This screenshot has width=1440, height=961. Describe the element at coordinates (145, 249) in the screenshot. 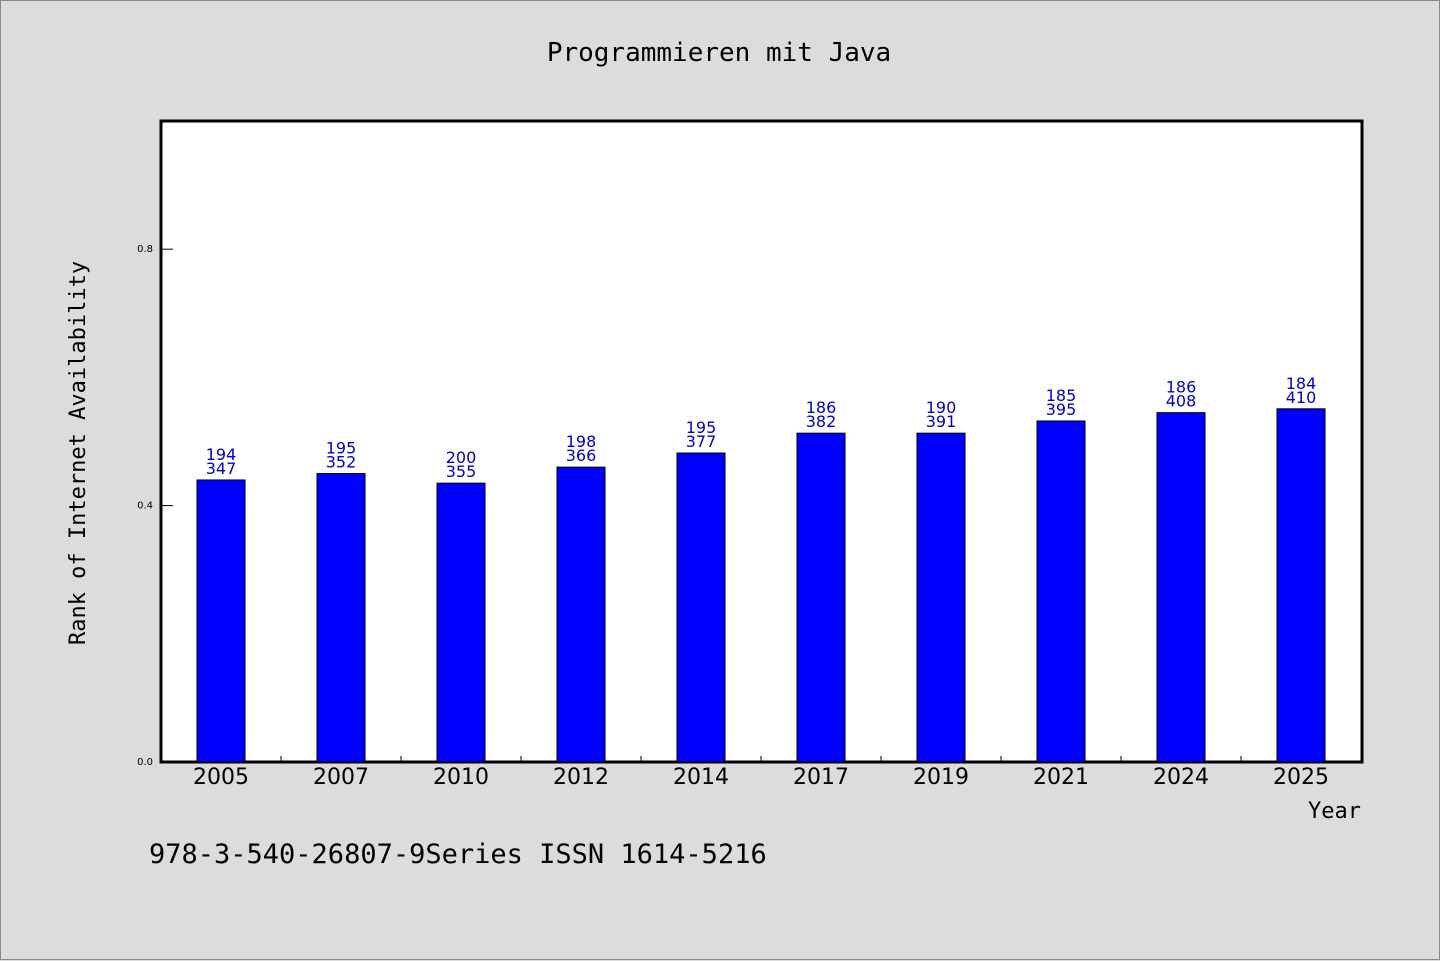

I see `y-tick-label: 0.8` at that location.